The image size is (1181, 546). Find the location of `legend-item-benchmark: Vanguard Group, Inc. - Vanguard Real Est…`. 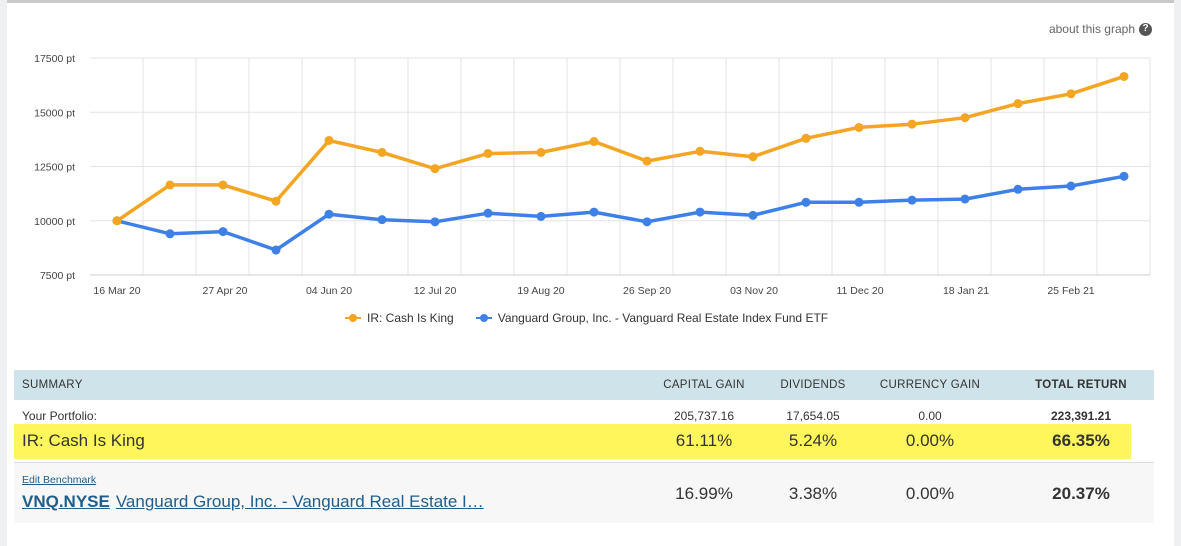

legend-item-benchmark: Vanguard Group, Inc. - Vanguard Real Est… is located at coordinates (652, 318).